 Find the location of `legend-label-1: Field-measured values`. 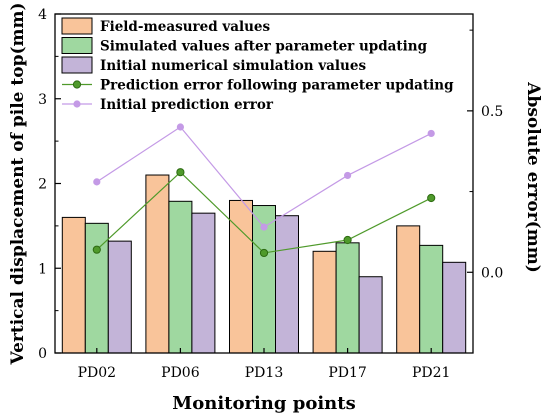

legend-label-1: Field-measured values is located at coordinates (185, 27).